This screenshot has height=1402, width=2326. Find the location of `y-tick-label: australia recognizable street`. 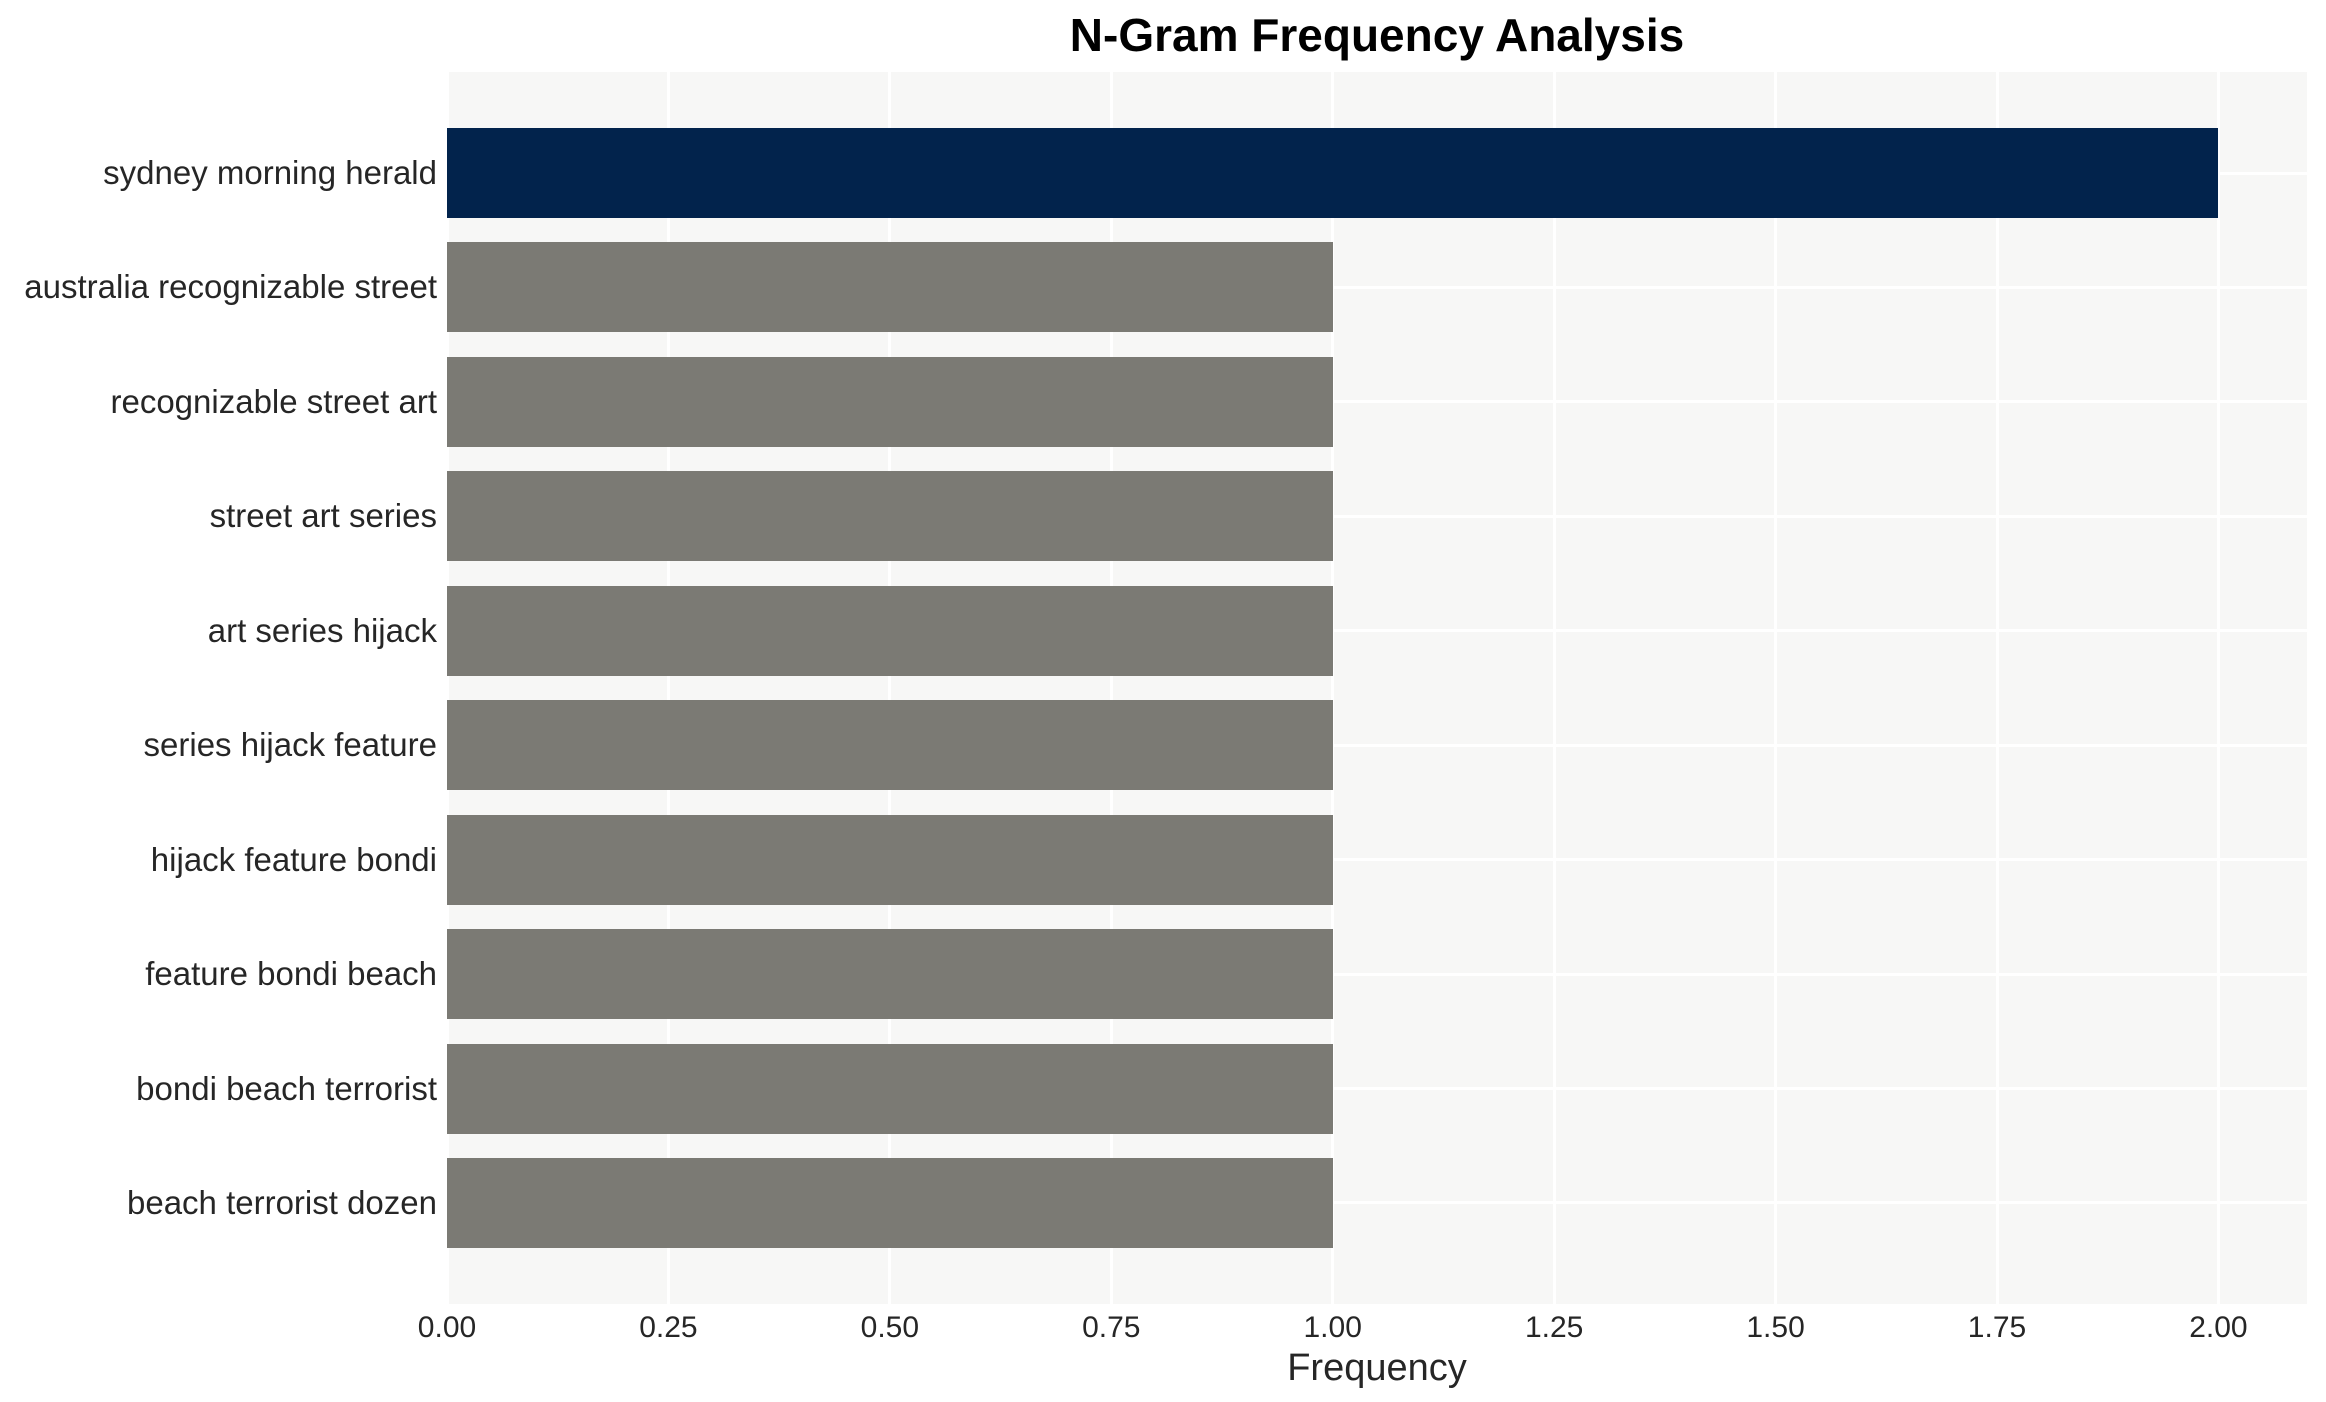

y-tick-label: australia recognizable street is located at coordinates (230, 287).